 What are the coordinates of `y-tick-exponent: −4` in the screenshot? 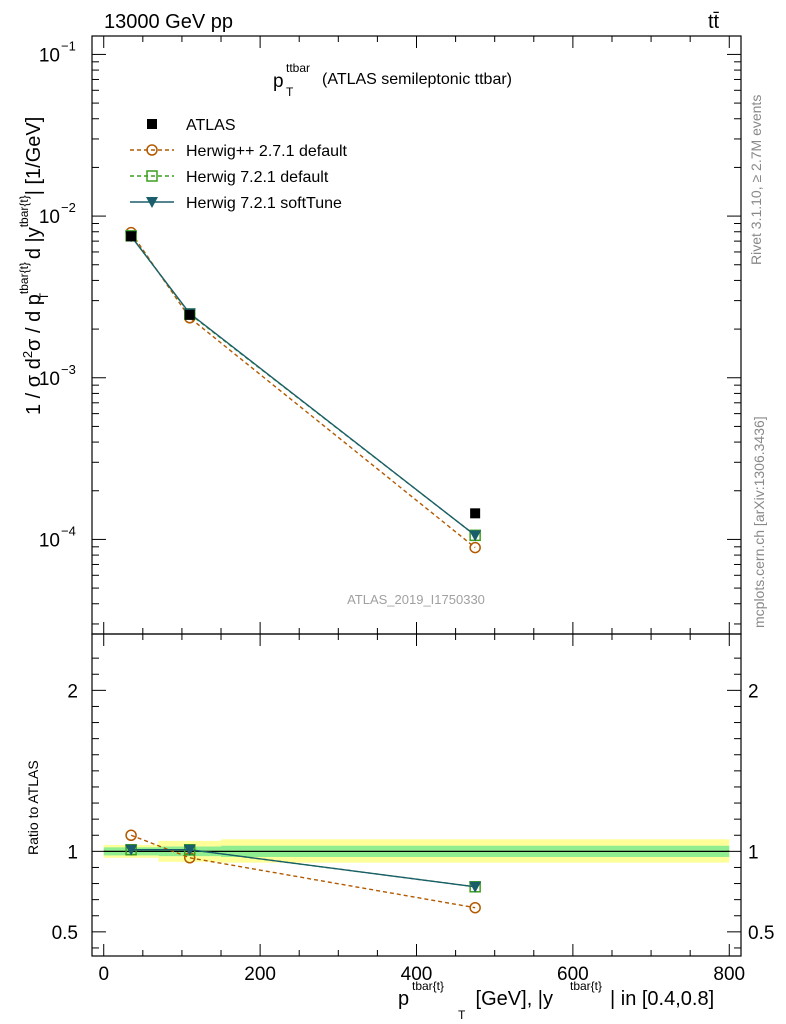 It's located at (68, 530).